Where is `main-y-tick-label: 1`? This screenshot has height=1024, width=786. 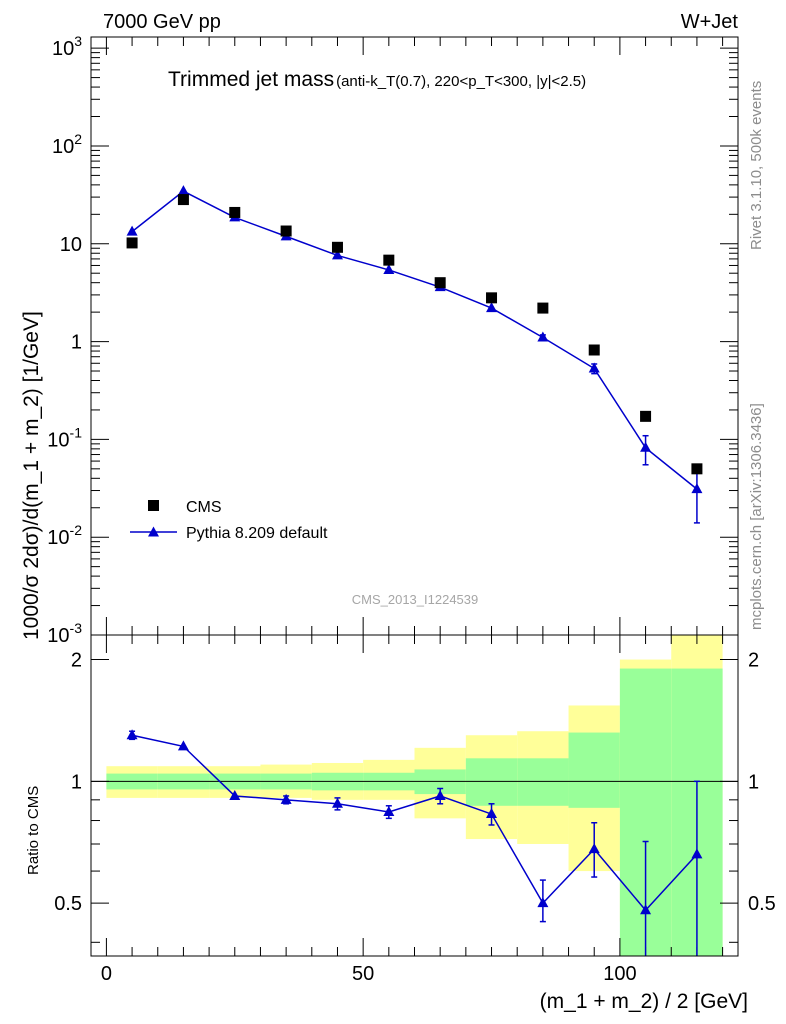 main-y-tick-label: 1 is located at coordinates (76, 343).